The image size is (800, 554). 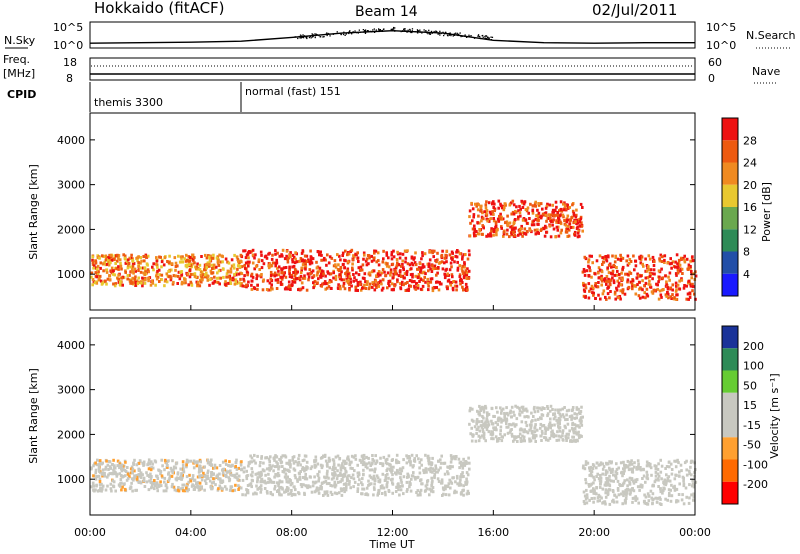 I want to click on x-tick-label: 16:00, so click(x=493, y=532).